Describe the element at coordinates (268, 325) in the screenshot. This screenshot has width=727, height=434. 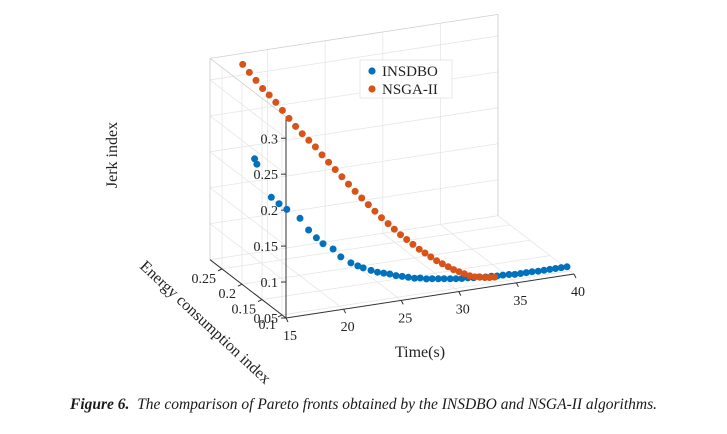
I see `y-tick-label: 0.1` at that location.